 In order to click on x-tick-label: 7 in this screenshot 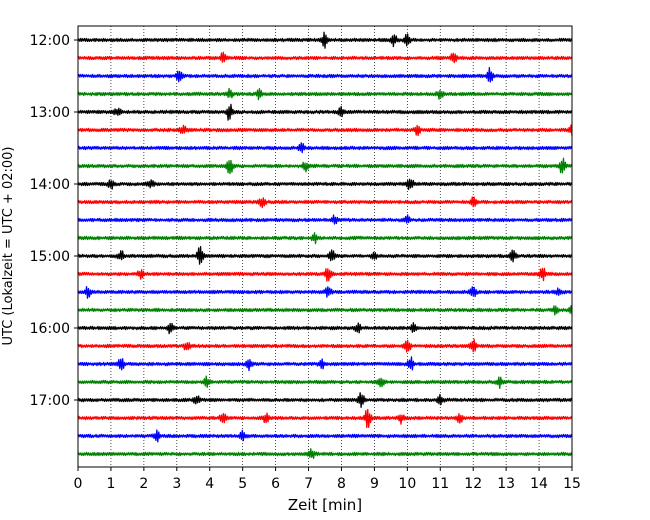, I will do `click(308, 484)`.